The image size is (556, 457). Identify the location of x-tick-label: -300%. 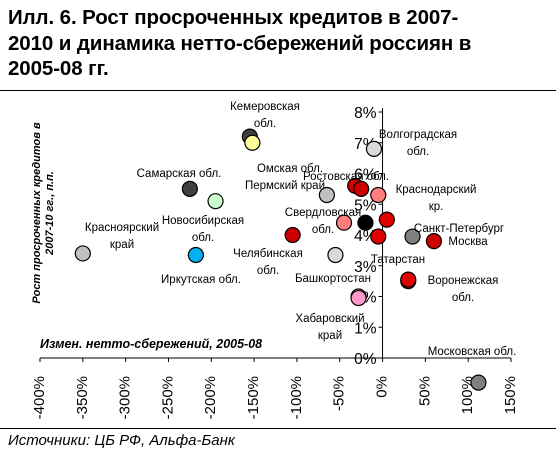
(125, 397).